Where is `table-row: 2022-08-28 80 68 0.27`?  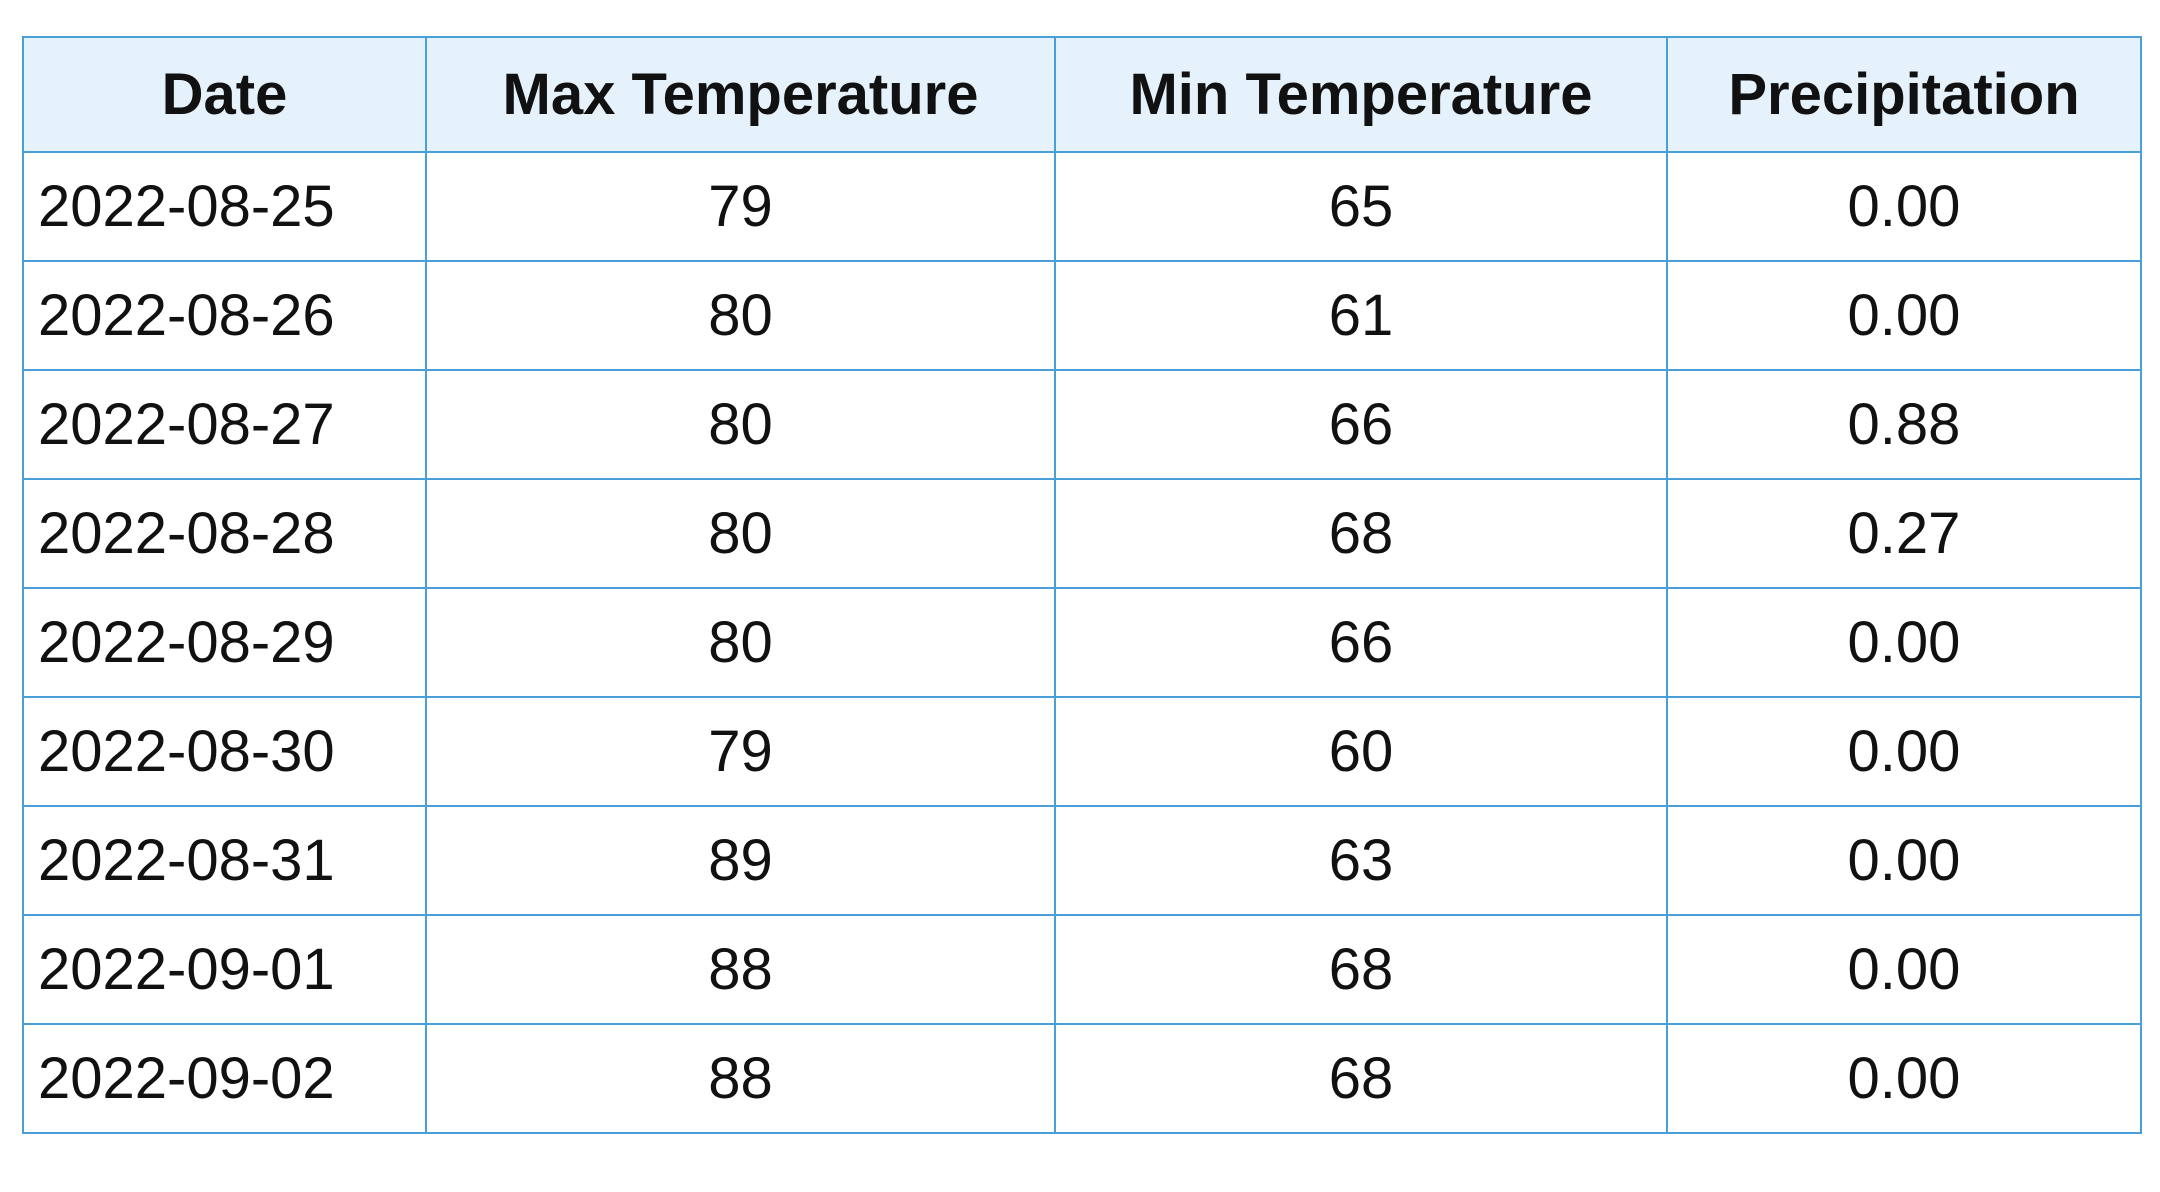
table-row: 2022-08-28 80 68 0.27 is located at coordinates (1082, 533).